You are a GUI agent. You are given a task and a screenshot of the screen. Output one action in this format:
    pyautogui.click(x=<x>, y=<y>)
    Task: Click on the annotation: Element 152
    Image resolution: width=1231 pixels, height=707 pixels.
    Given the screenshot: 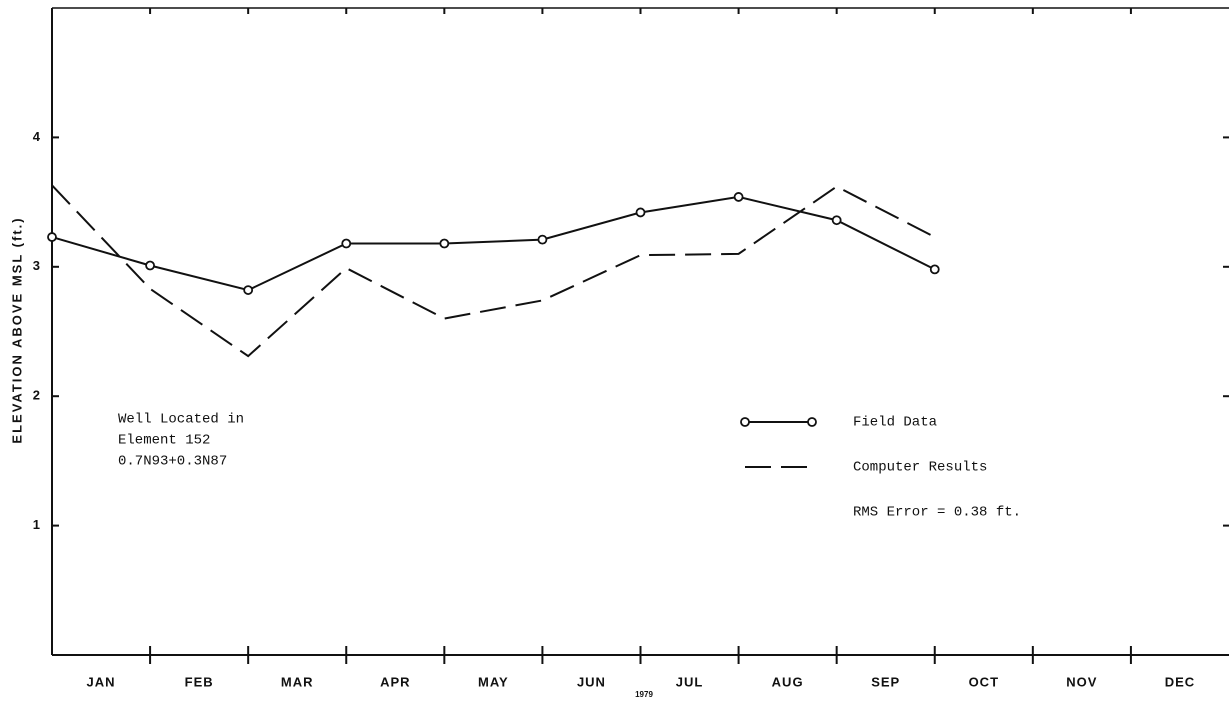 What is the action you would take?
    pyautogui.click(x=164, y=441)
    